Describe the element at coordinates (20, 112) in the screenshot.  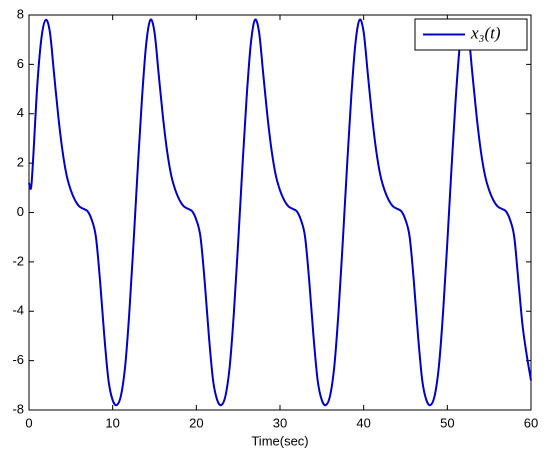
I see `y-tick-label: 4` at that location.